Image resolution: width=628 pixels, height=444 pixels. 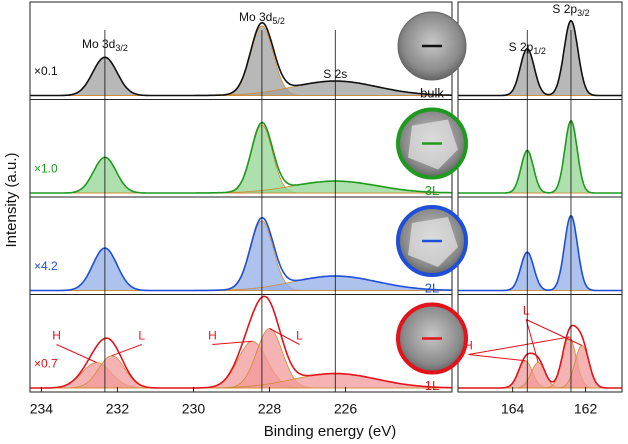 I want to click on scale-factor: ×1.0, so click(x=46, y=169).